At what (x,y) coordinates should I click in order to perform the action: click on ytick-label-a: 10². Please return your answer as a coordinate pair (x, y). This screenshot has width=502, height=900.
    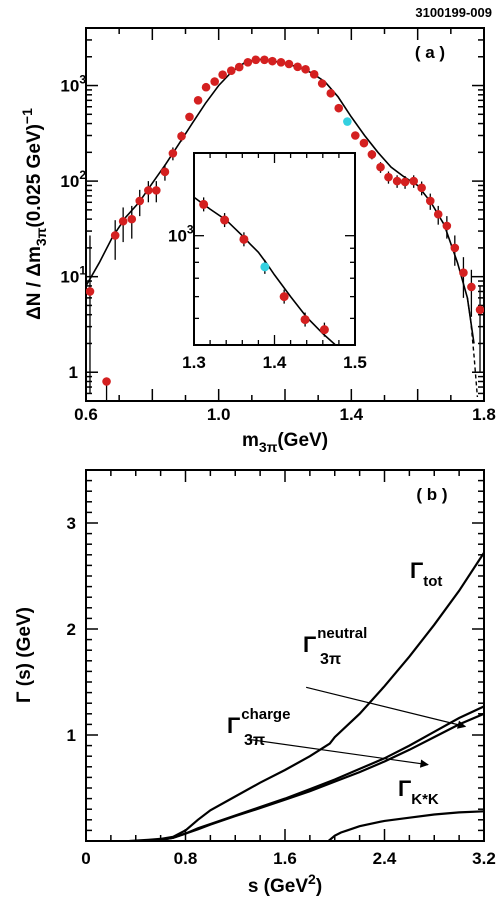
    Looking at the image, I should click on (73, 179).